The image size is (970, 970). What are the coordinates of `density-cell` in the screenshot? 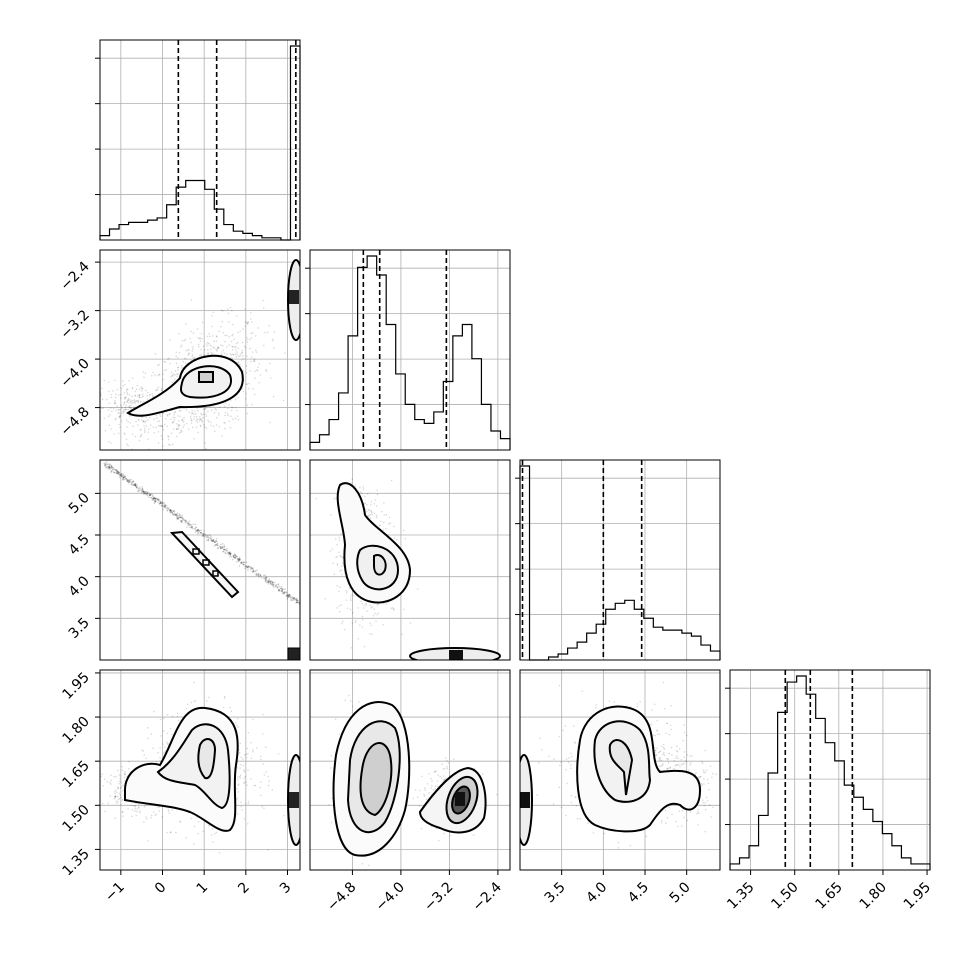 It's located at (456, 655).